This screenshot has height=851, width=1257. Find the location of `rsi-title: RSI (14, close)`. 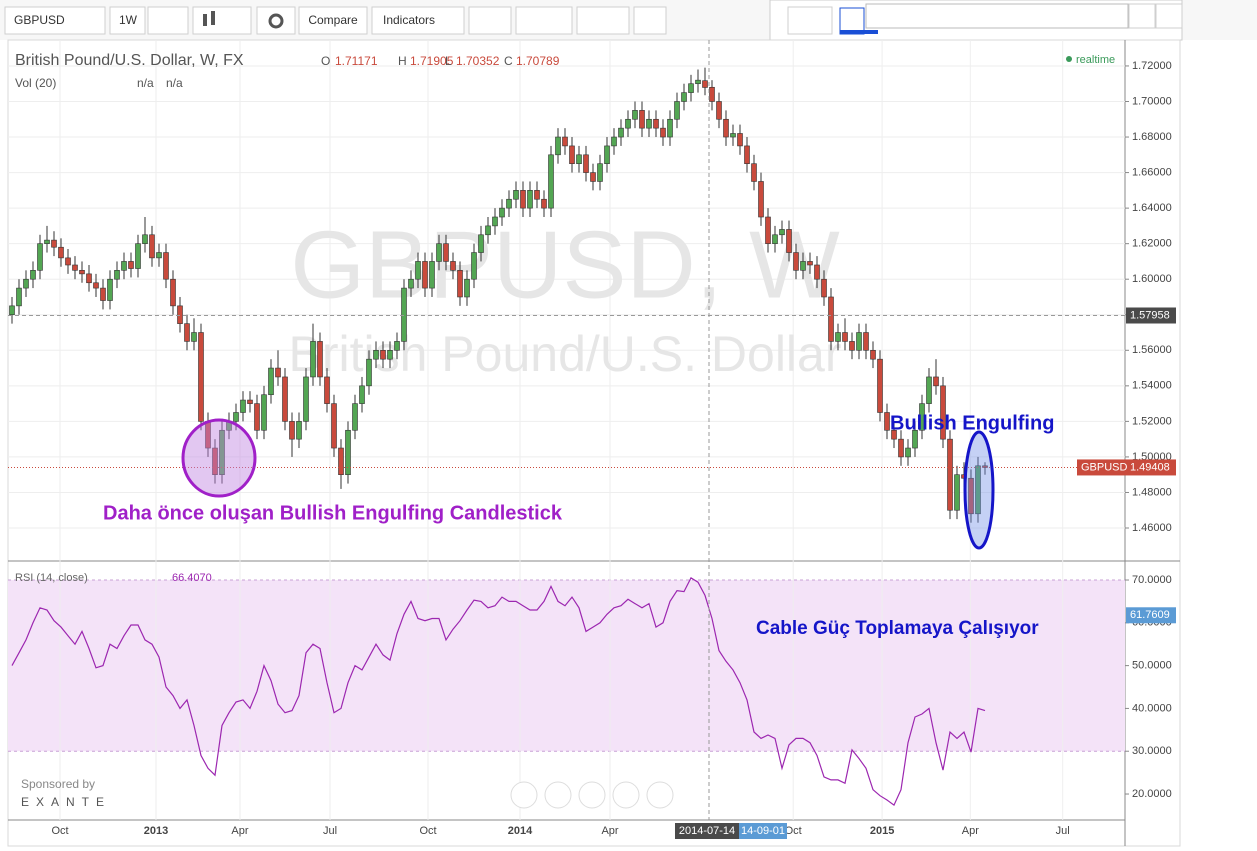

rsi-title: RSI (14, close) is located at coordinates (51, 578).